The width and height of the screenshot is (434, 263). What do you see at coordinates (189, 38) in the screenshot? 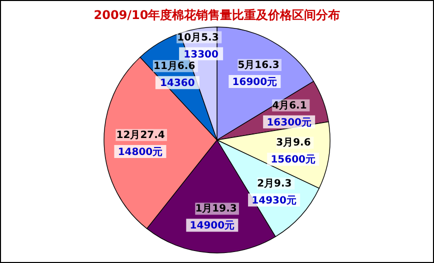
I see `slice-label: 10月` at bounding box center [189, 38].